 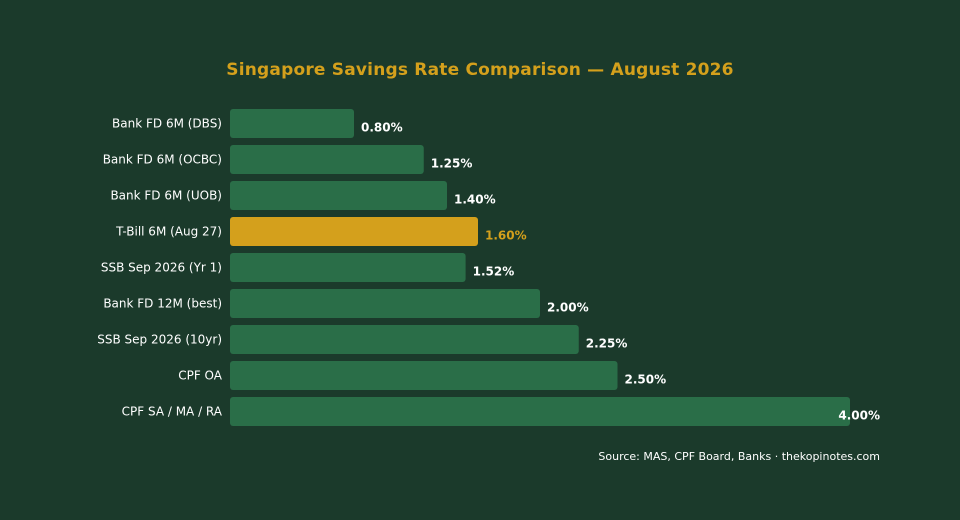 What do you see at coordinates (382, 128) in the screenshot?
I see `value-label: 0.80%` at bounding box center [382, 128].